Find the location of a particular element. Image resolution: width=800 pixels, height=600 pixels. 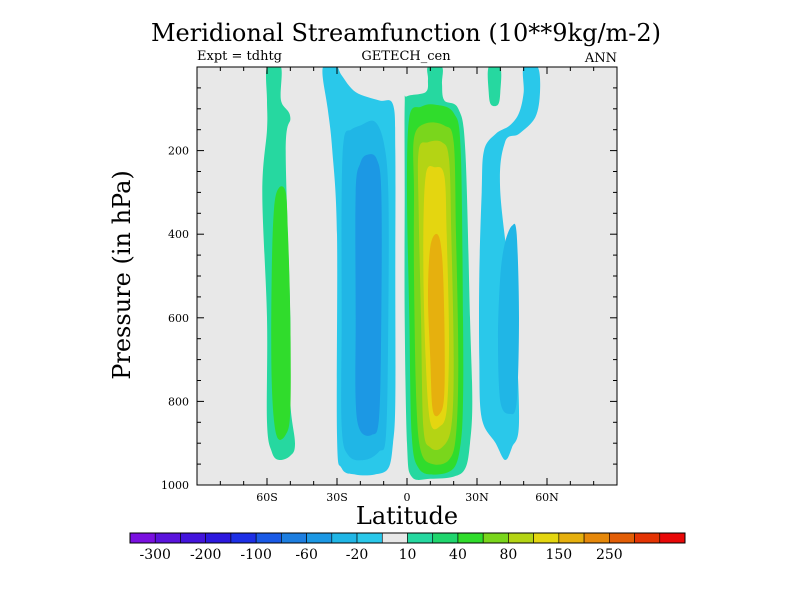

x-tick-label: 60N is located at coordinates (547, 497).